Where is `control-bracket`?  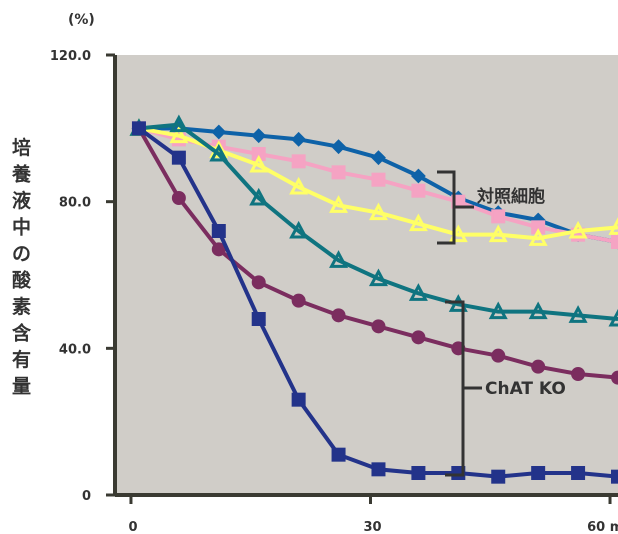
control-bracket is located at coordinates (455, 207).